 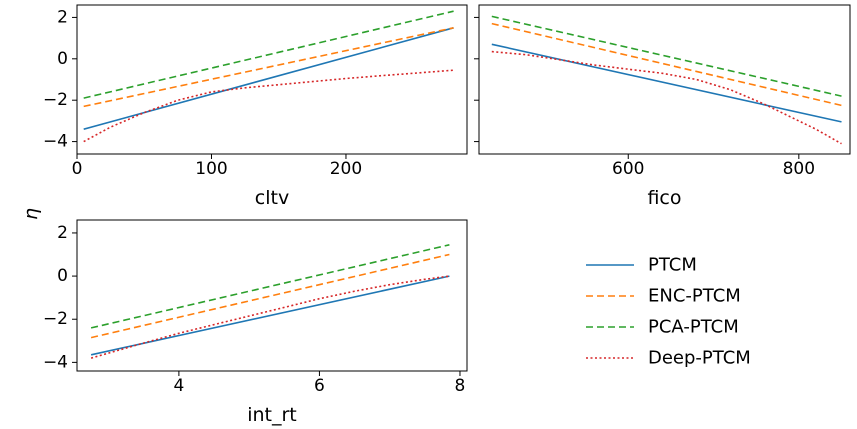 What do you see at coordinates (31, 214) in the screenshot?
I see `shared-y-axis-label: η` at bounding box center [31, 214].